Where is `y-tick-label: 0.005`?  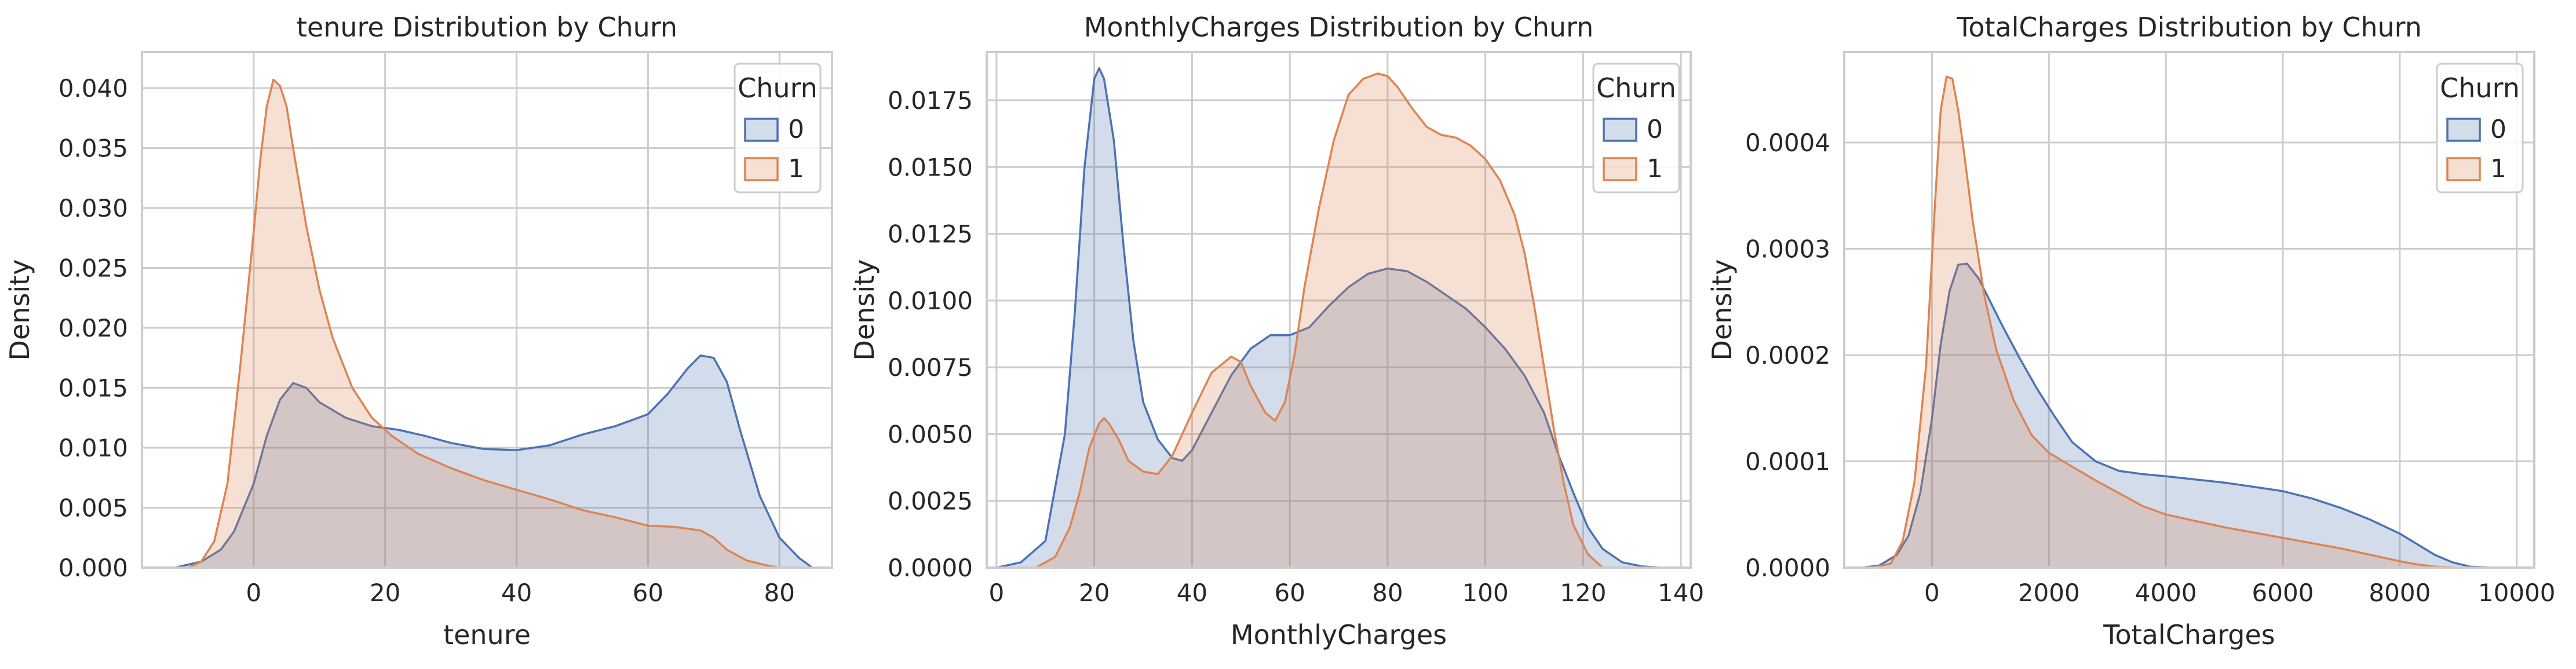 y-tick-label: 0.005 is located at coordinates (93, 508).